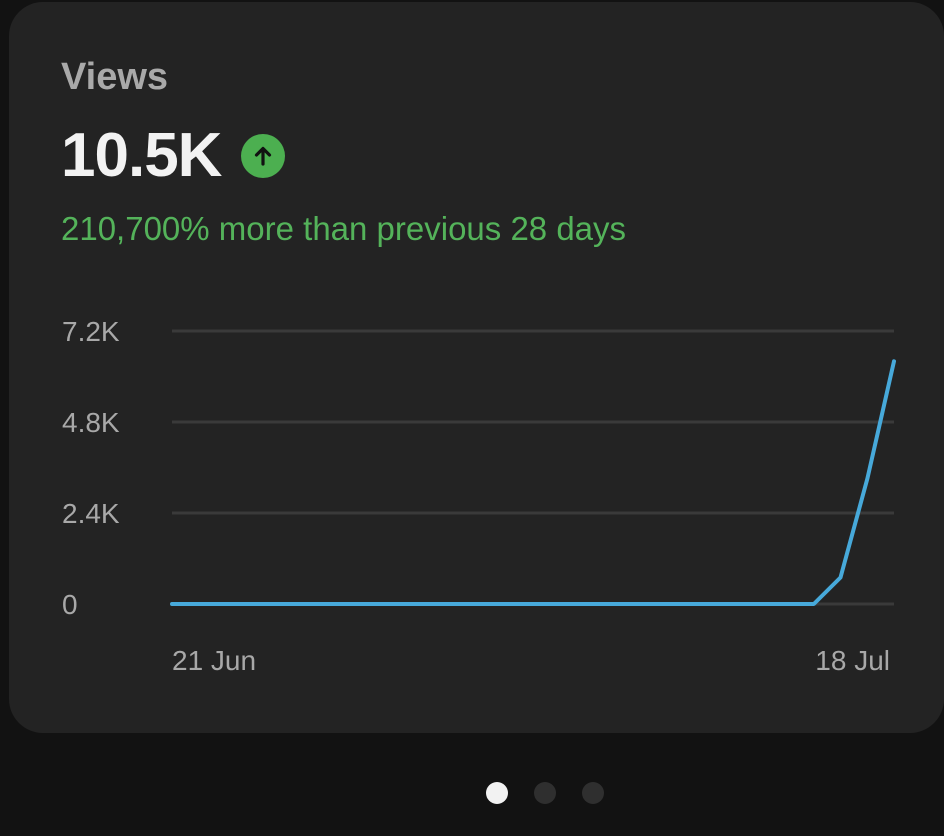  I want to click on x-axis-labels: 21 Jun 18 Jul, so click(531, 660).